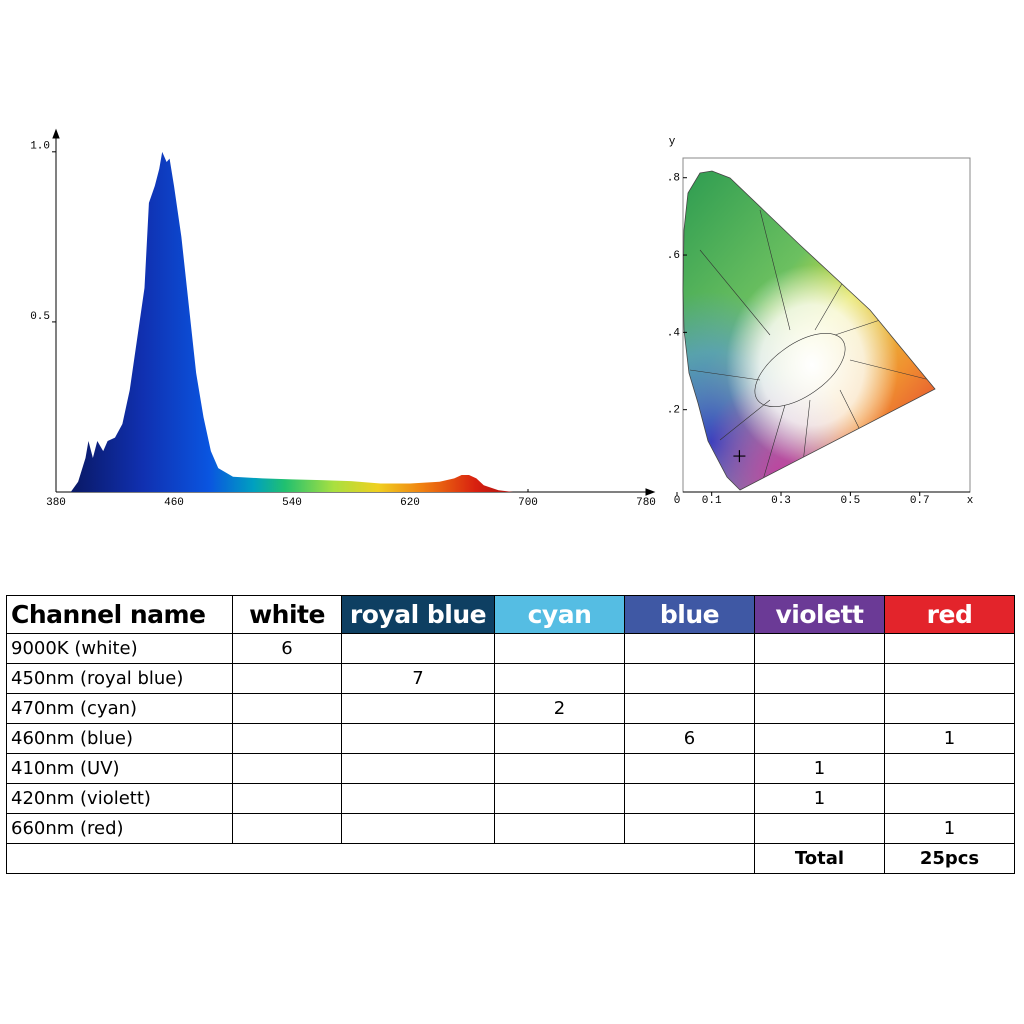 This screenshot has height=1024, width=1024. I want to click on y-tick-label: 1.0, so click(40, 147).